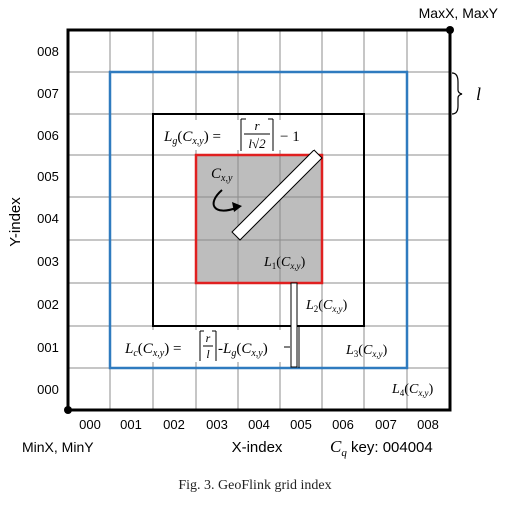 The image size is (510, 505). I want to click on y-tick-label: 005, so click(48, 176).